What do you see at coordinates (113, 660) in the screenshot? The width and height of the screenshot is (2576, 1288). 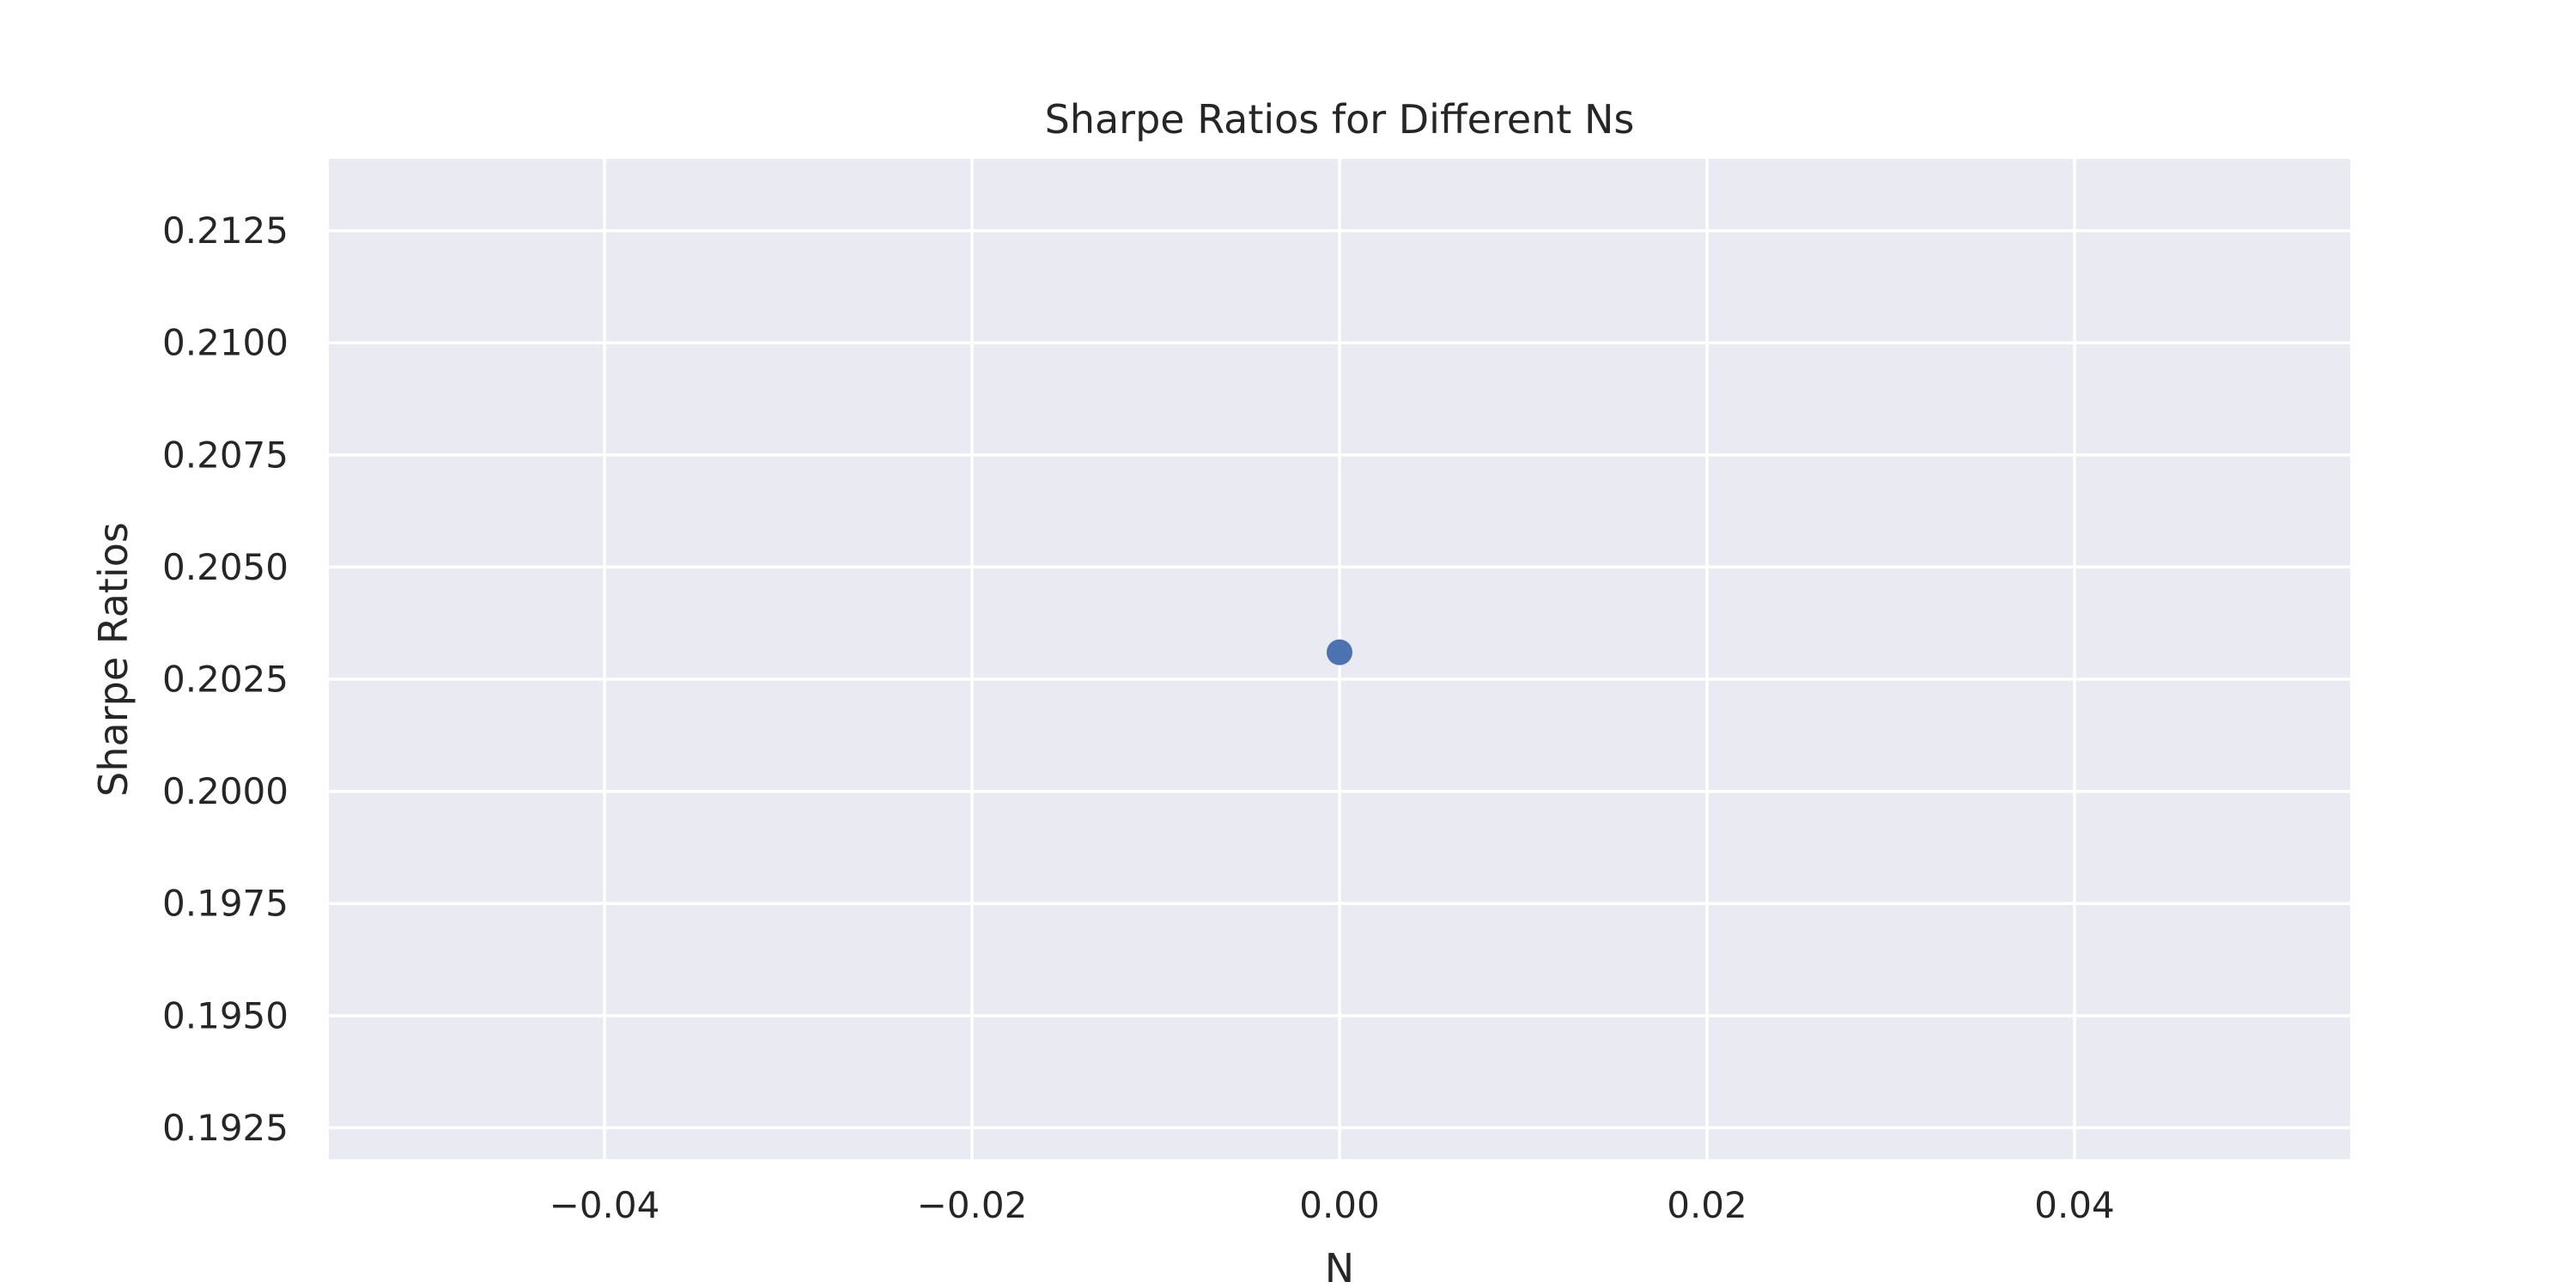 I see `y-axis-label: Sharpe Ratios` at bounding box center [113, 660].